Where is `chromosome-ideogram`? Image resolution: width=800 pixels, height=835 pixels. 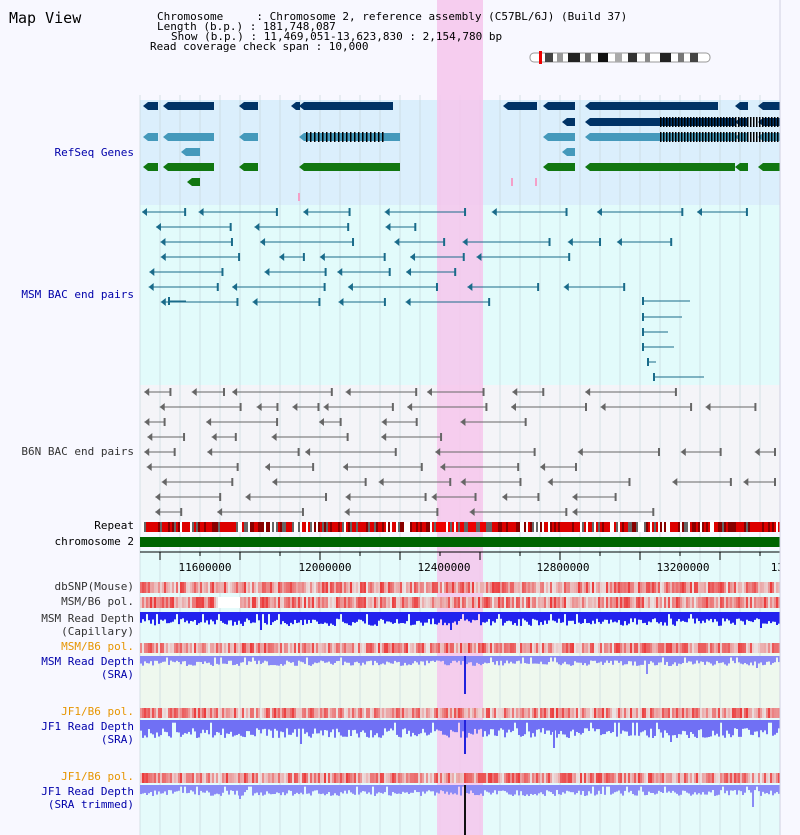
chromosome-ideogram is located at coordinates (620, 57).